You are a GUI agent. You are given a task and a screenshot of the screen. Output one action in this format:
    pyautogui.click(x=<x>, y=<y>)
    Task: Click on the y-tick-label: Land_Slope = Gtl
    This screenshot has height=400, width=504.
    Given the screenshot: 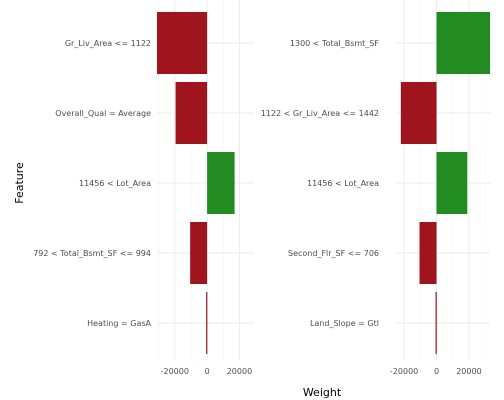 What is the action you would take?
    pyautogui.click(x=344, y=323)
    